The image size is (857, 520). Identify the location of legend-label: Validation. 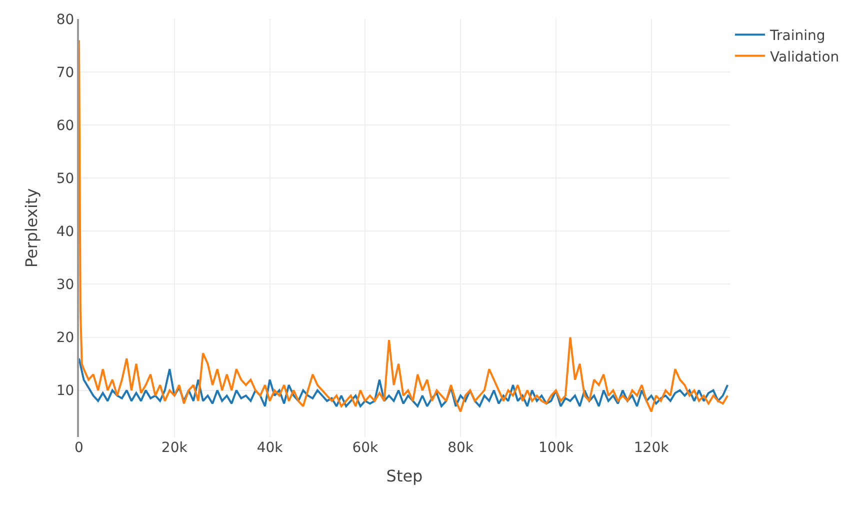
(805, 57).